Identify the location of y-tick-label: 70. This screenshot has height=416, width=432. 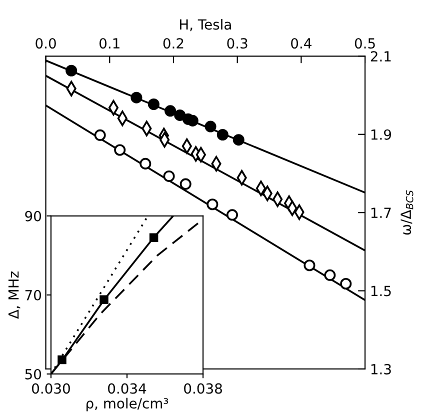
(33, 295).